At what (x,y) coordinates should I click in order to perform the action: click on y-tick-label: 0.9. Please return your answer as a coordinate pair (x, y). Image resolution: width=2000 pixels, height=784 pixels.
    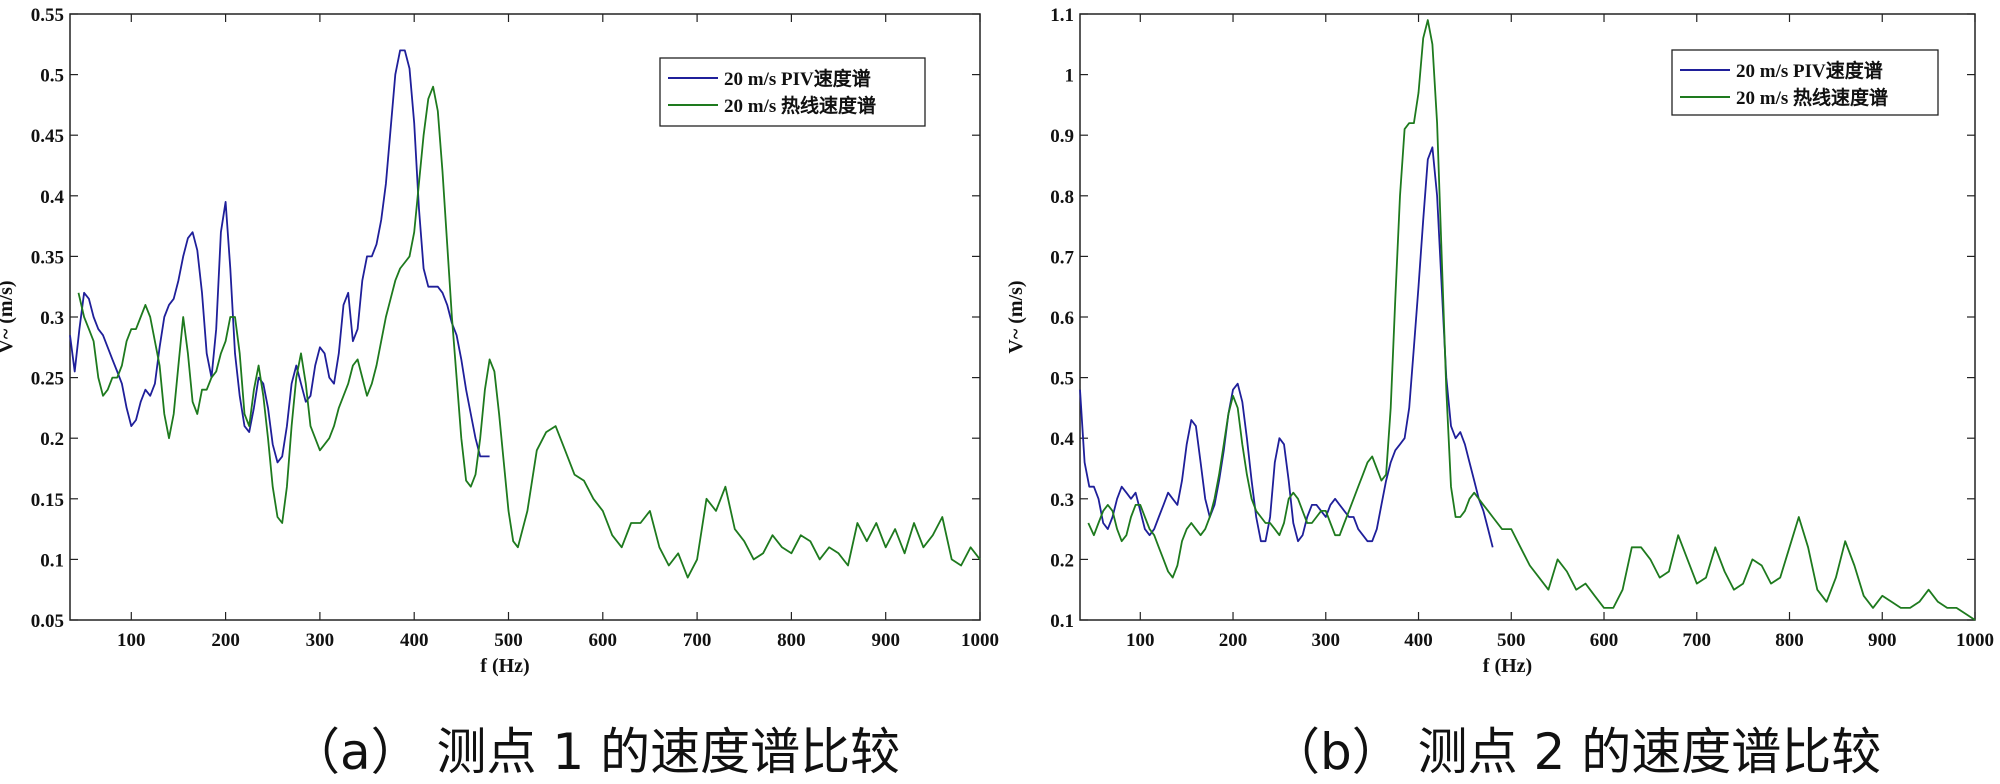
    Looking at the image, I should click on (1062, 136).